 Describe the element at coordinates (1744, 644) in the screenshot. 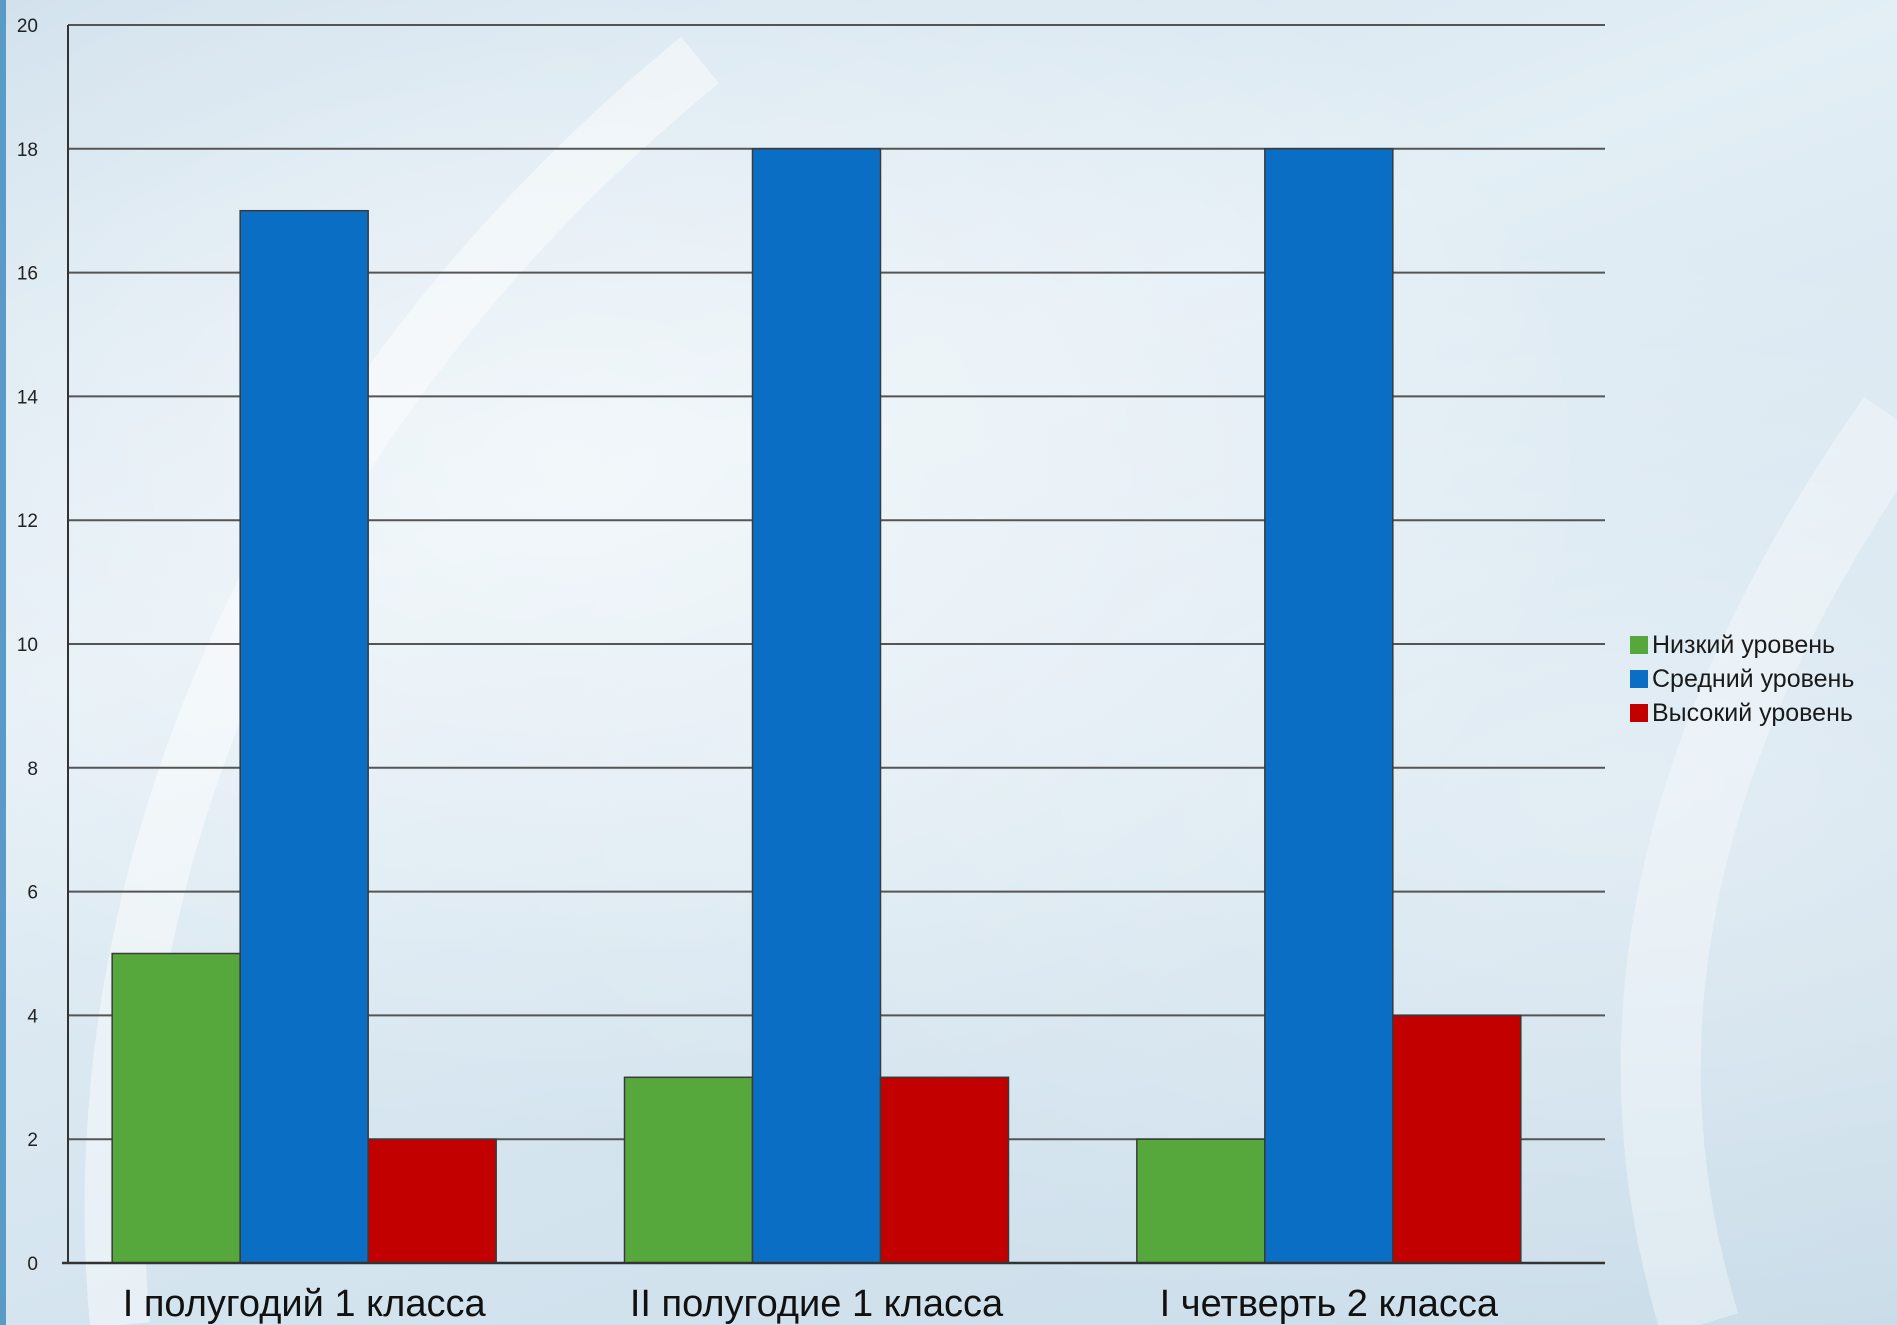

I see `legend-label: Низкий уровень` at that location.